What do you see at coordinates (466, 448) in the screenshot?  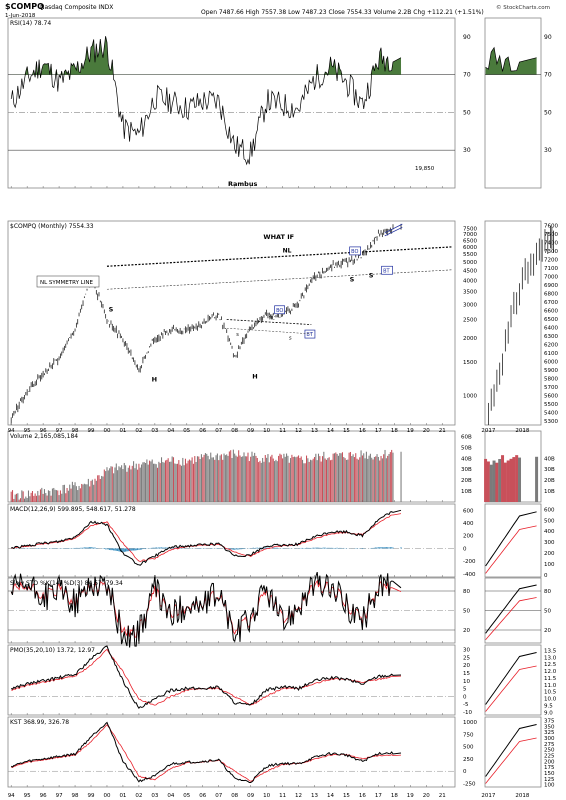 I see `volume-tick-50B: 50B` at bounding box center [466, 448].